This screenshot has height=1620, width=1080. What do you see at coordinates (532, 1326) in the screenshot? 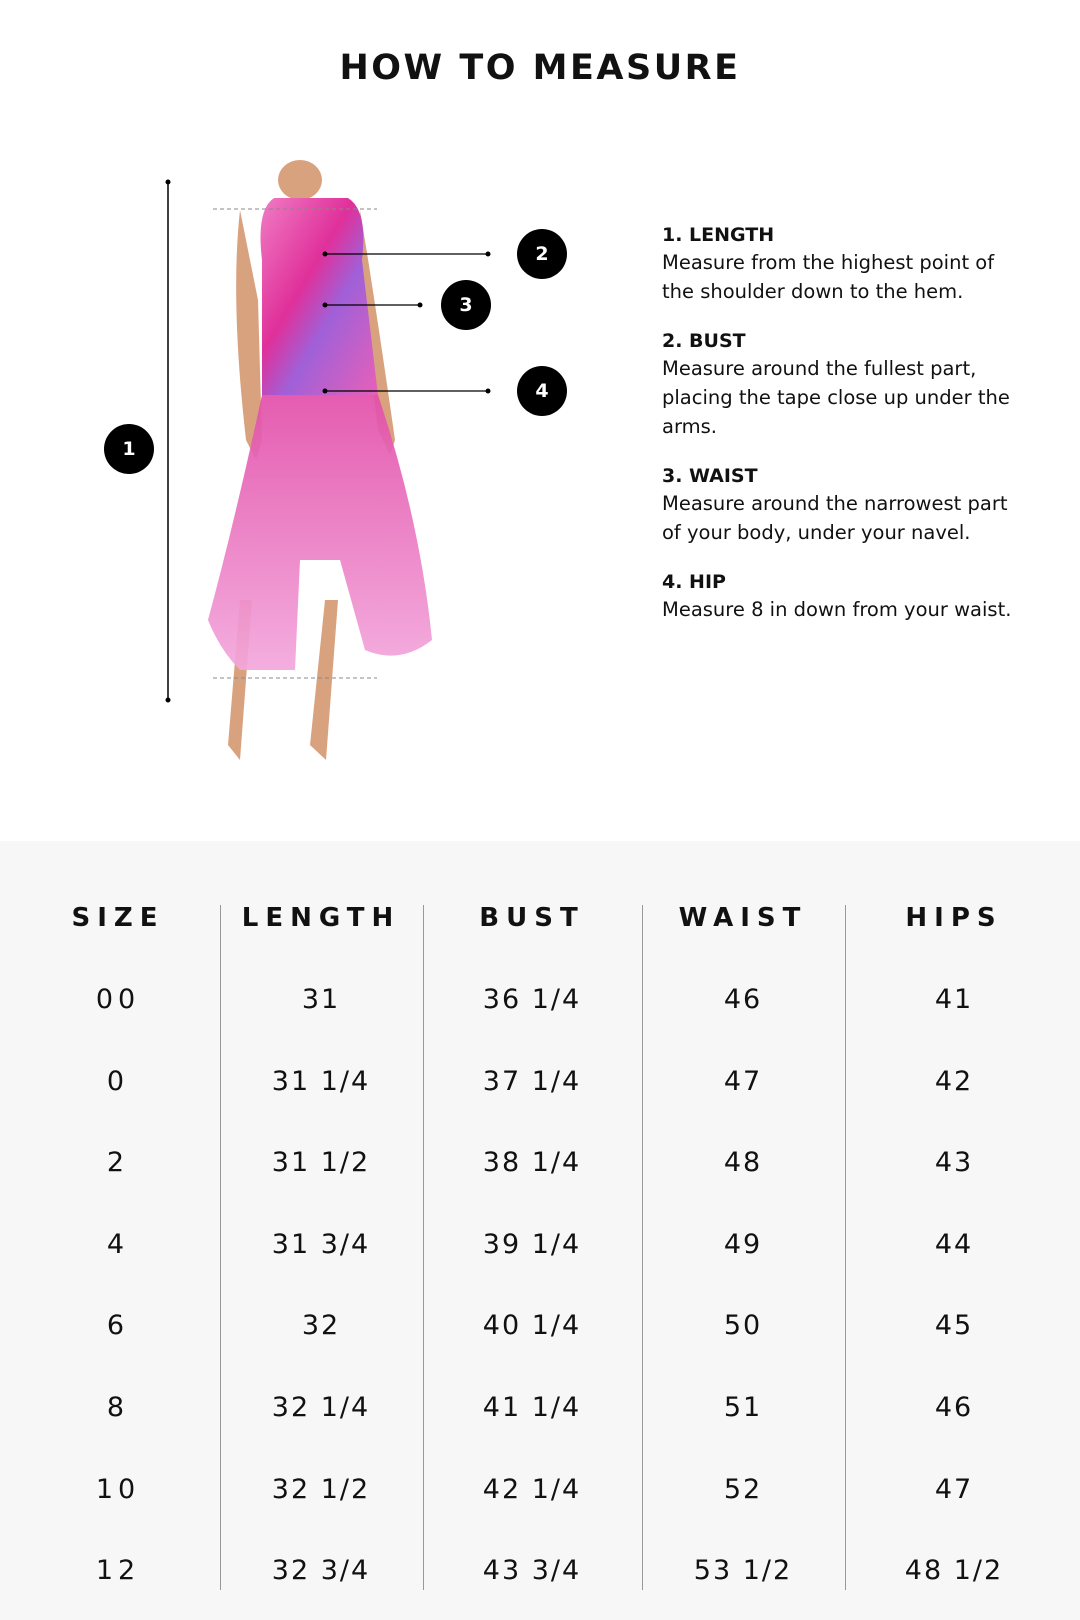
I see `cell-bust: 40 1/4` at bounding box center [532, 1326].